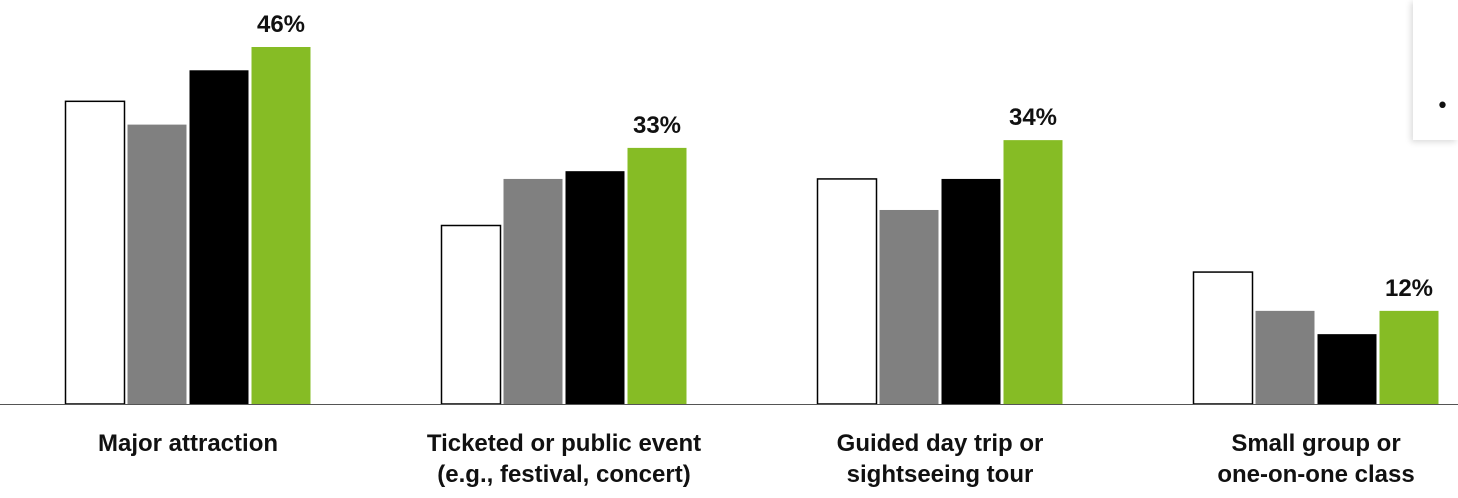  What do you see at coordinates (847, 291) in the screenshot?
I see `bar-series1-cat3` at bounding box center [847, 291].